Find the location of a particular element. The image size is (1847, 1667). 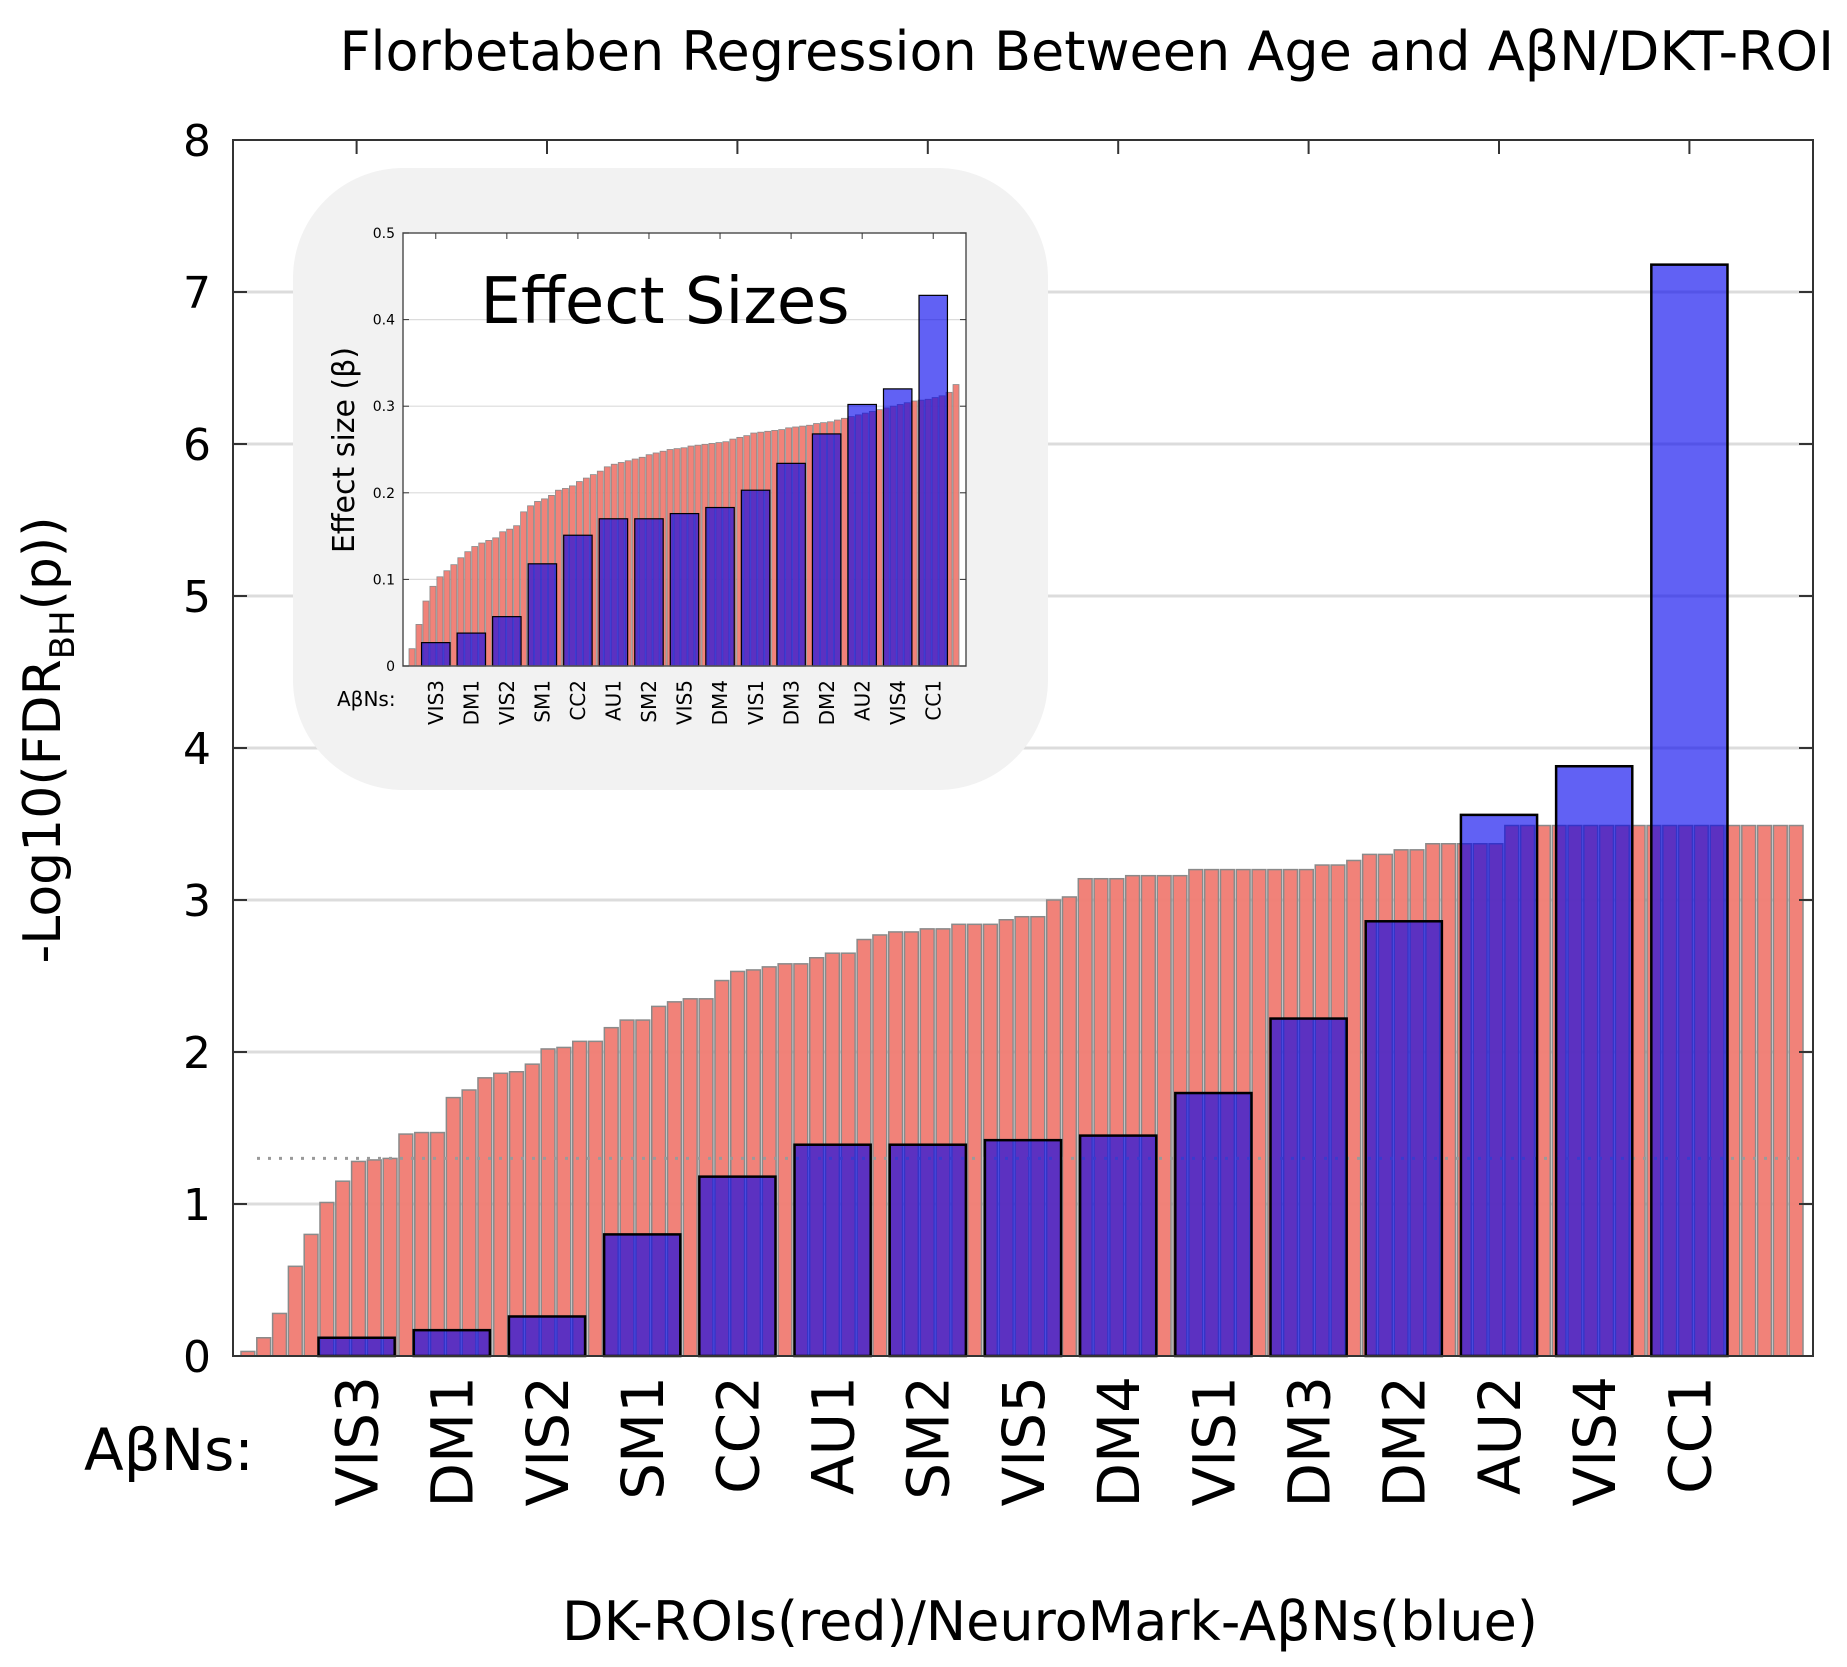

inset-plot-frame is located at coordinates (684, 449).